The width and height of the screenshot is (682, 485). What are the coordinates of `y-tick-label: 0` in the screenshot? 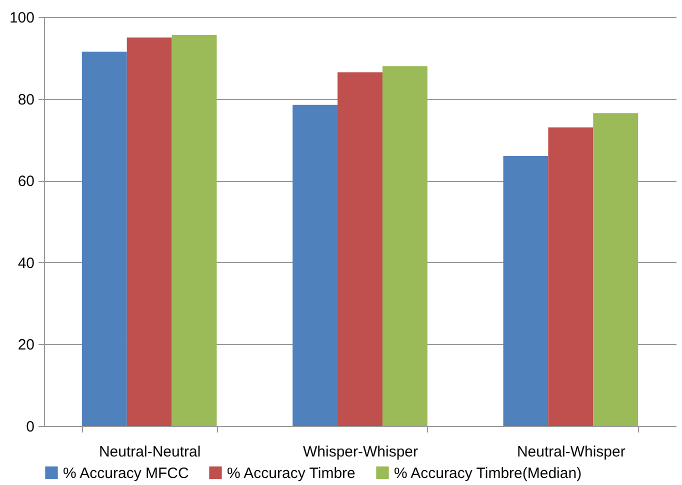 It's located at (30, 427).